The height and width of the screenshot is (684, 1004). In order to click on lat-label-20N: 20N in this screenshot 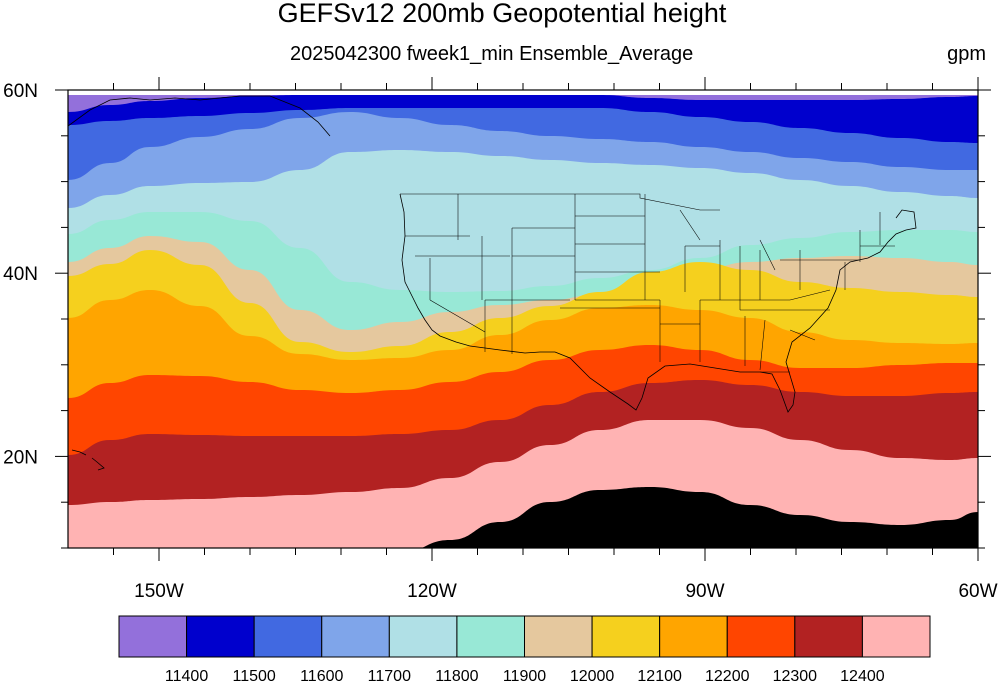, I will do `click(20, 457)`.